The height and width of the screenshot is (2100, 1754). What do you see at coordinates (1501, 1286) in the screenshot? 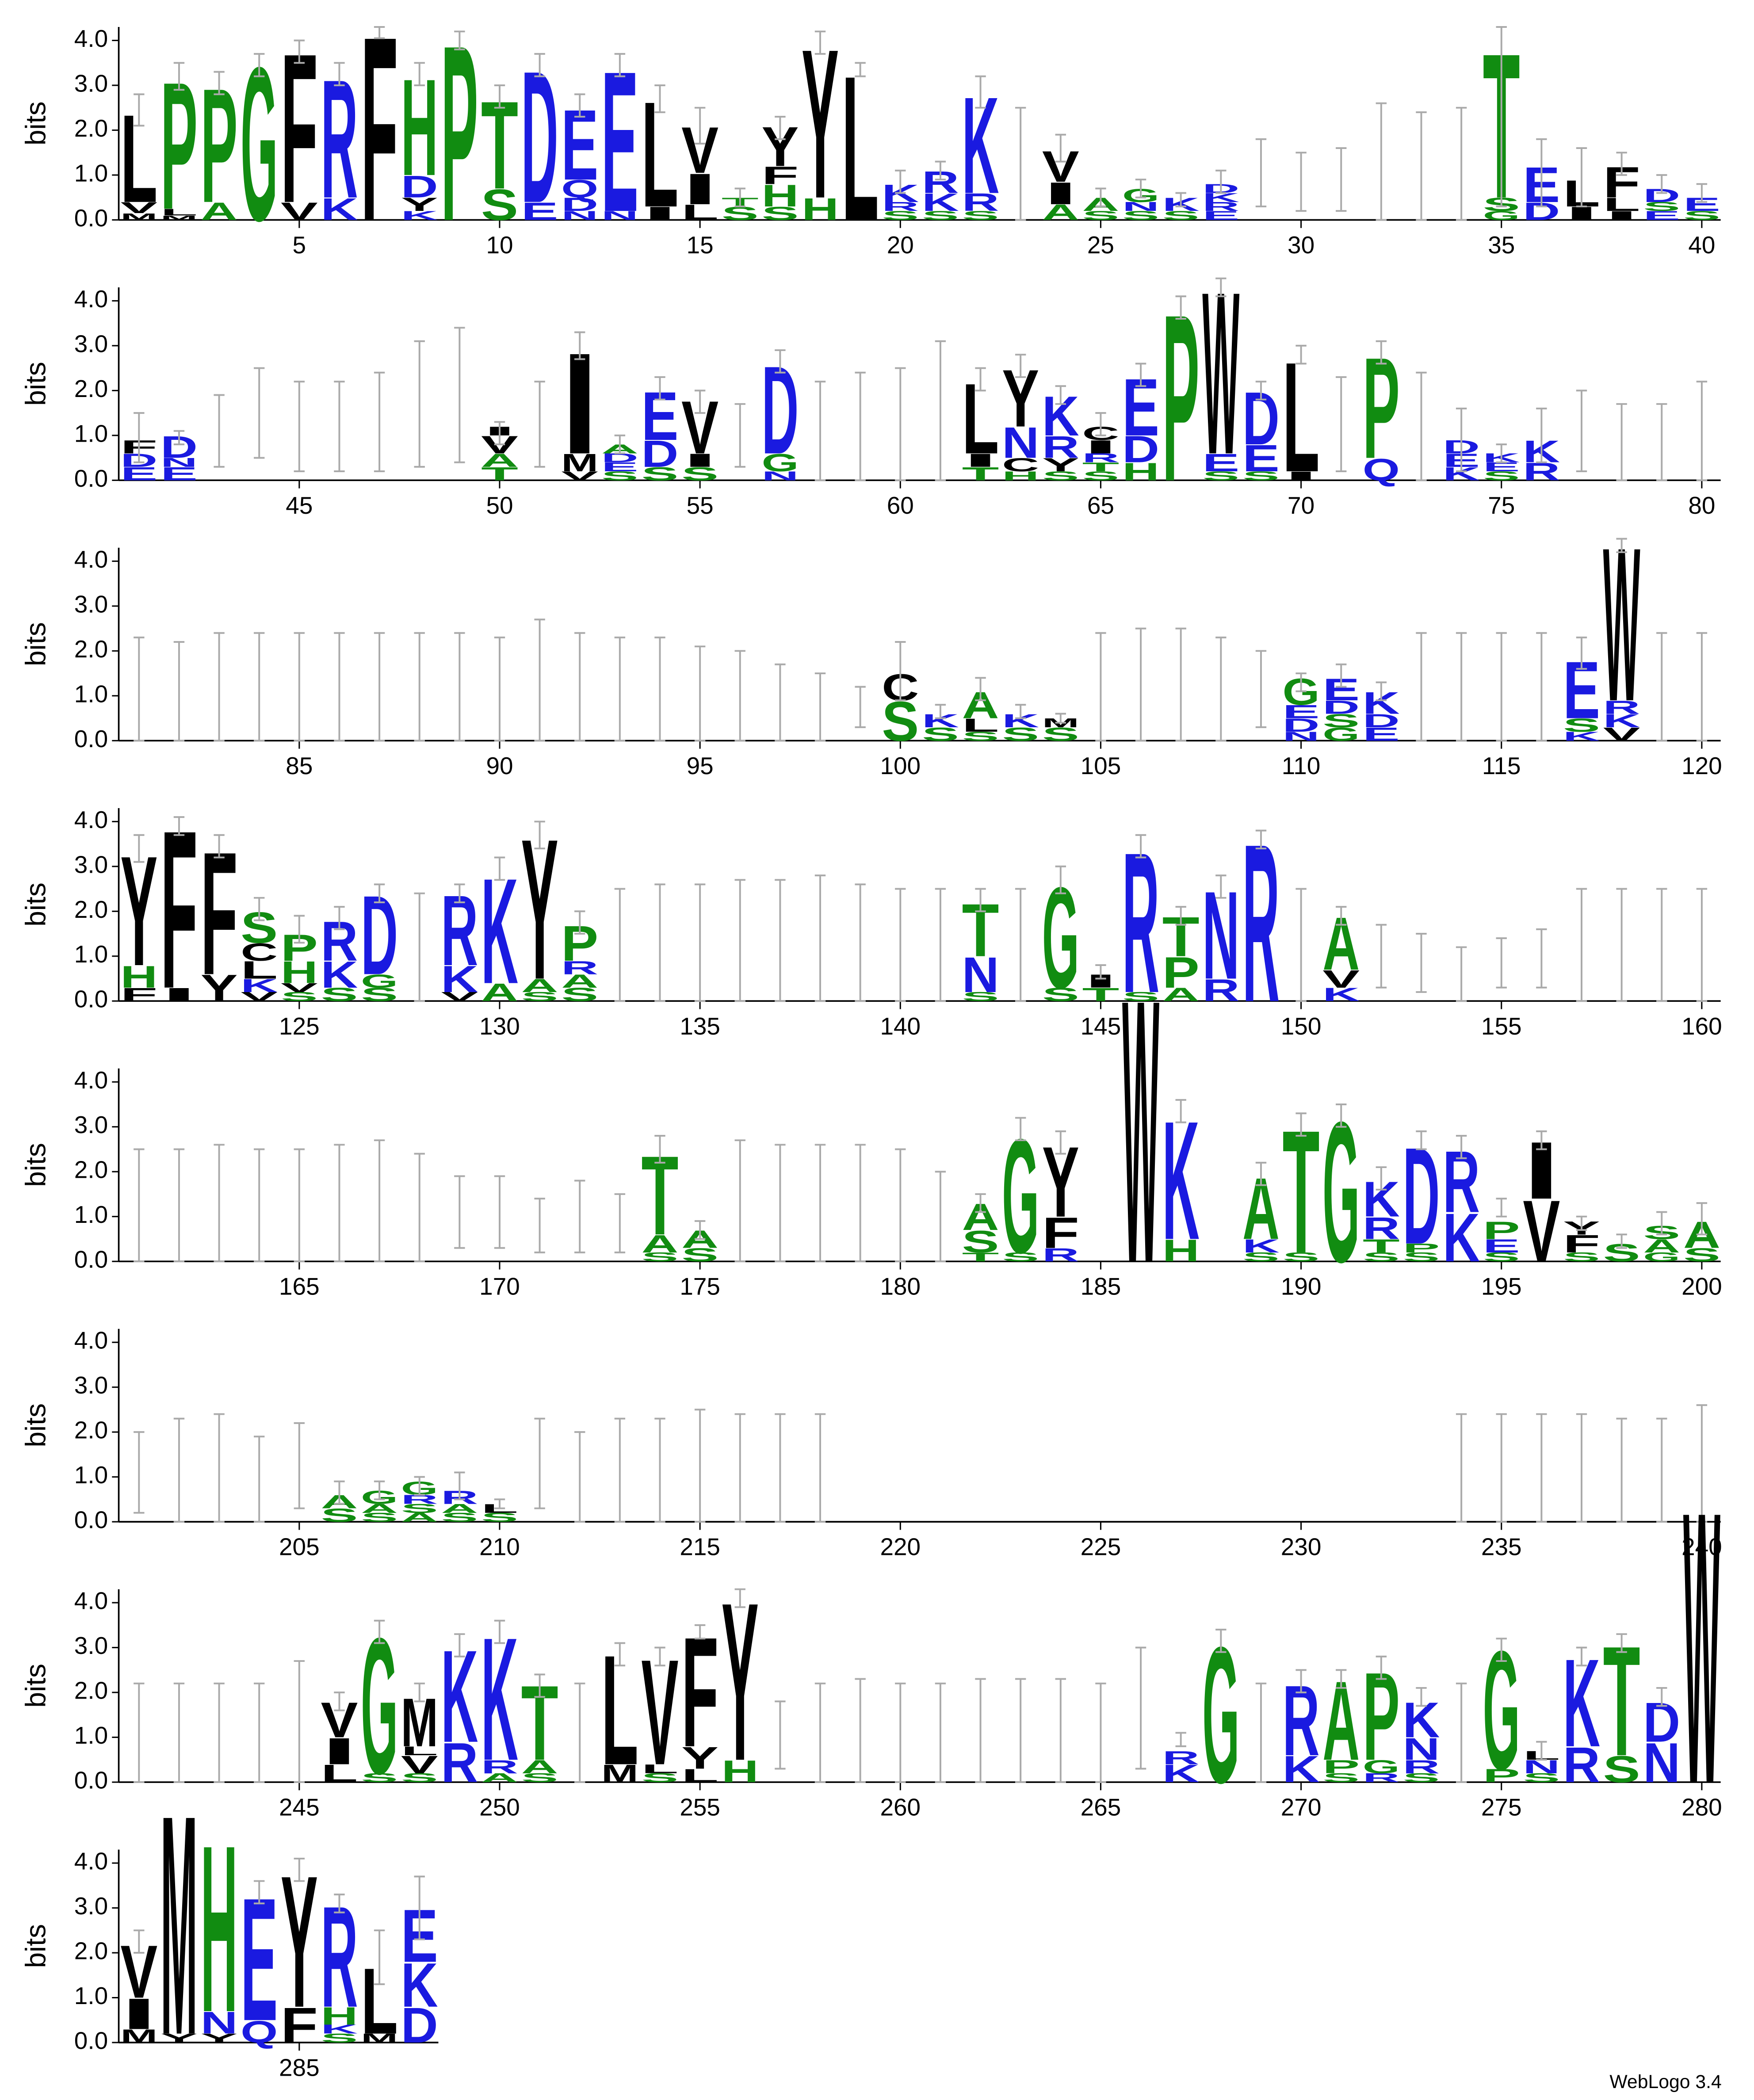
I see `x-tick-label: 195` at bounding box center [1501, 1286].